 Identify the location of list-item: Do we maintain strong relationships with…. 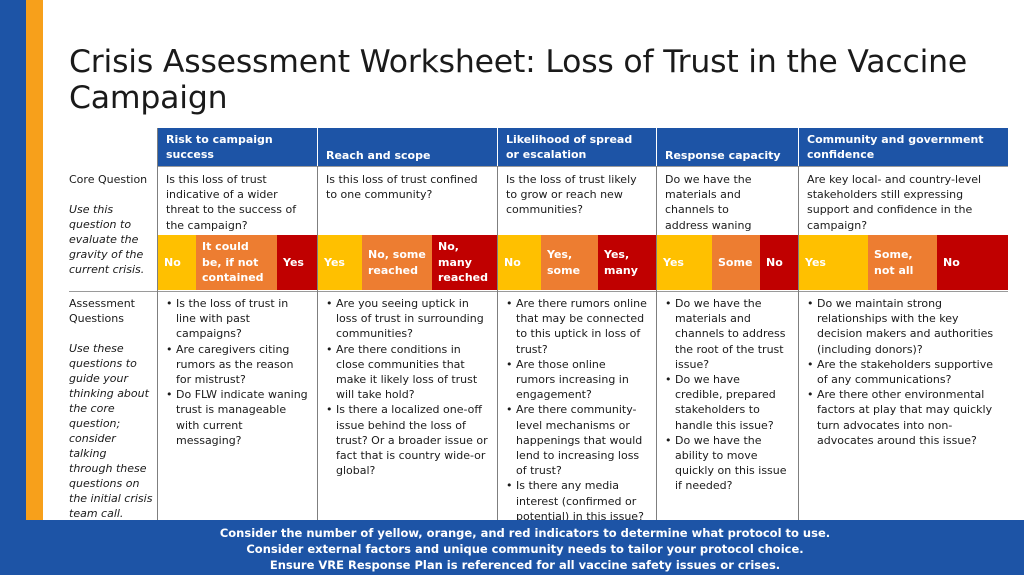
(903, 326).